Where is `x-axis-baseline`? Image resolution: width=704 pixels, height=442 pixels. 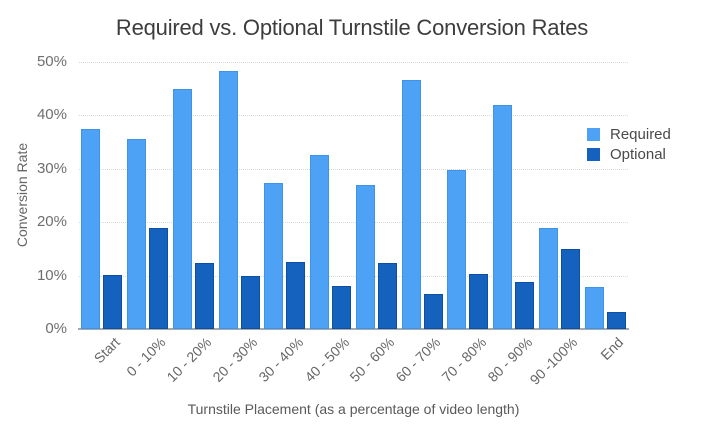 x-axis-baseline is located at coordinates (353, 329).